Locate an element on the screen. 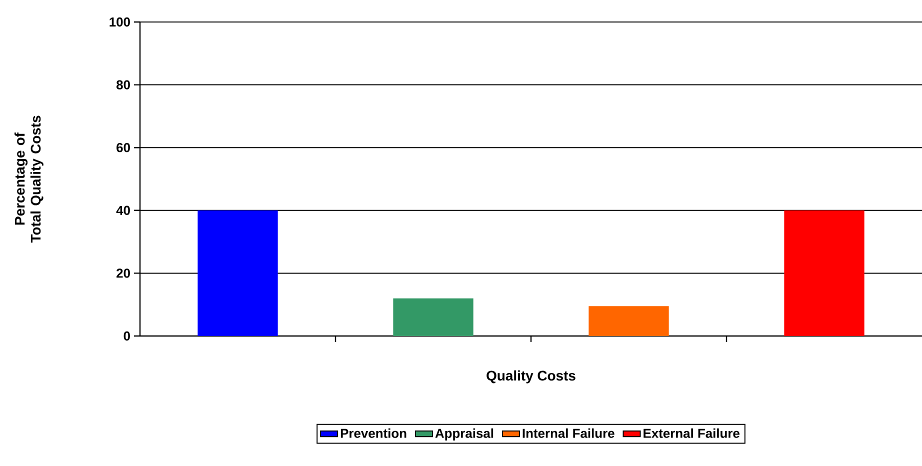  y-tick-label: 60 is located at coordinates (123, 147).